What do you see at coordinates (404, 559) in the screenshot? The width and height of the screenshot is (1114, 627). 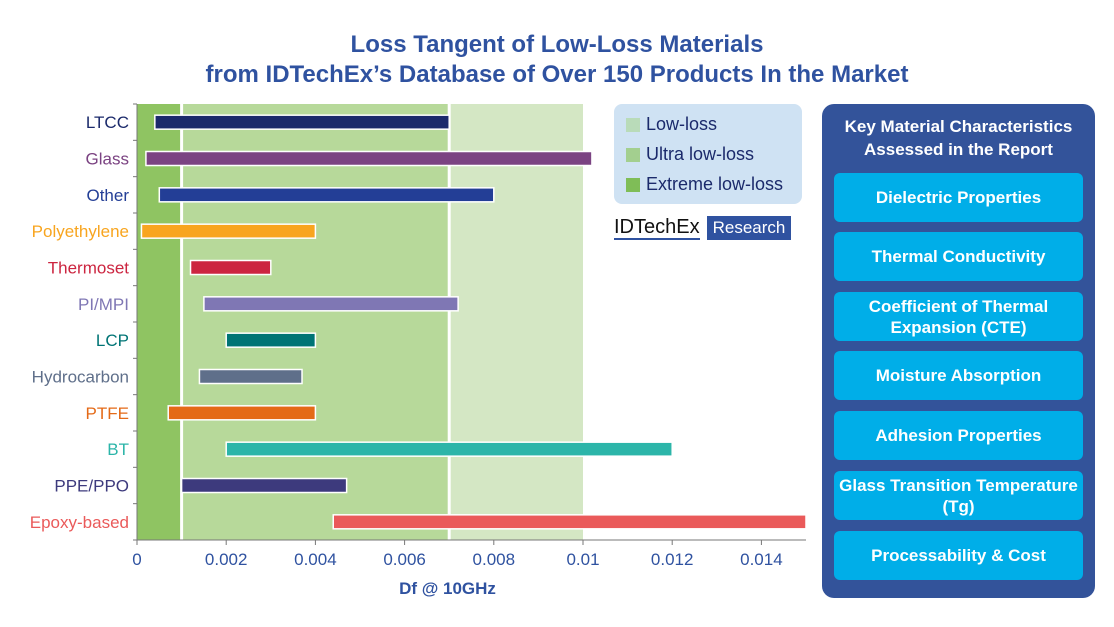 I see `x-tick-label: 0.006` at bounding box center [404, 559].